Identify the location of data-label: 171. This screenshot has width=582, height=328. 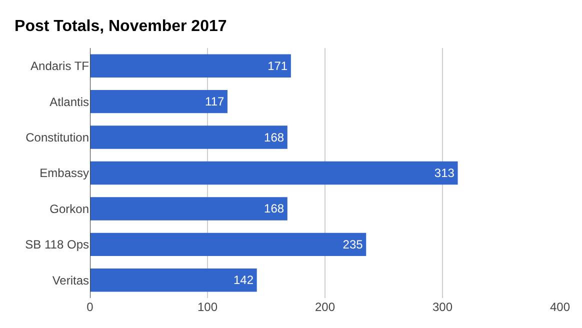
(278, 65).